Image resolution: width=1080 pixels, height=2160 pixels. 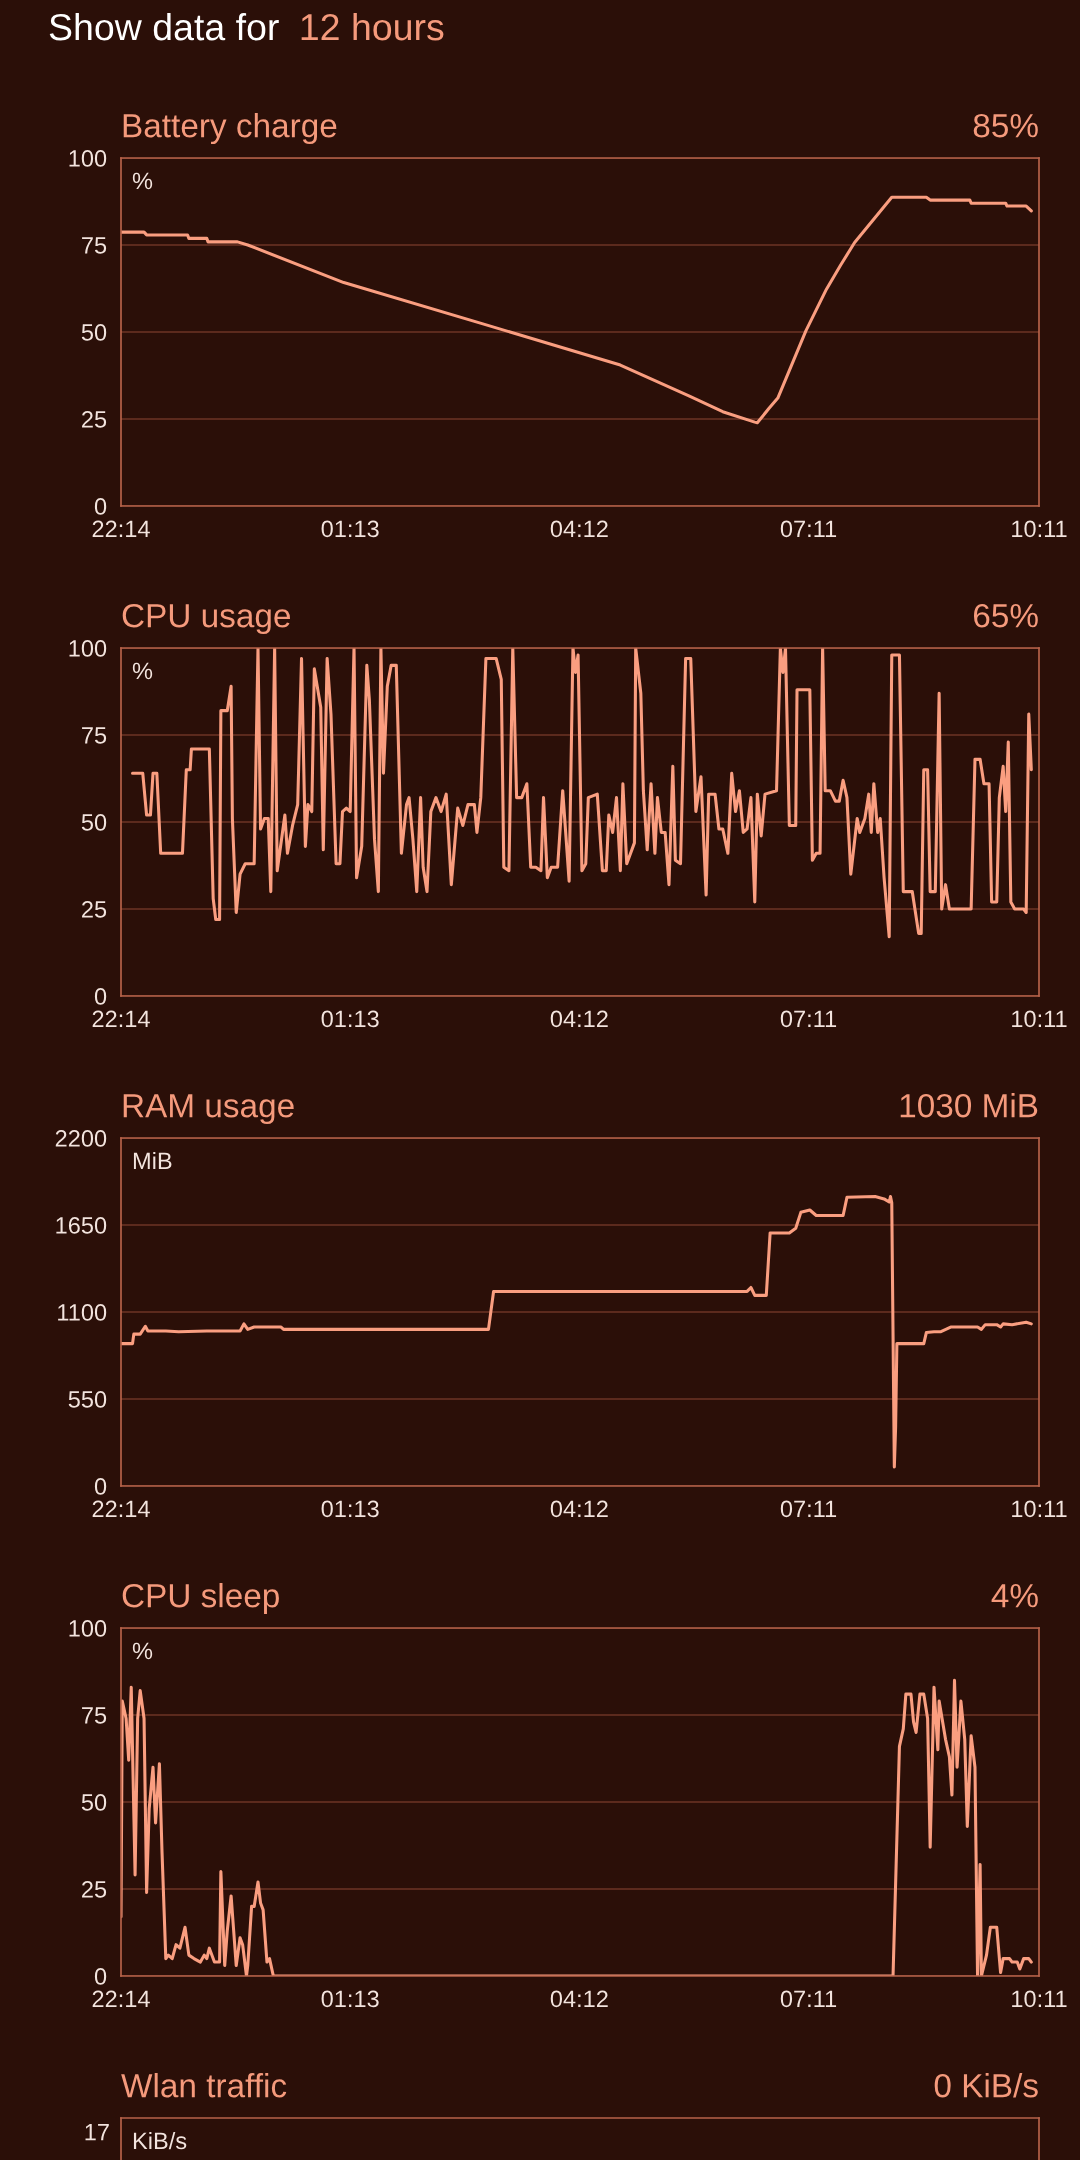 I want to click on y-tick-label: 550, so click(x=87, y=1399).